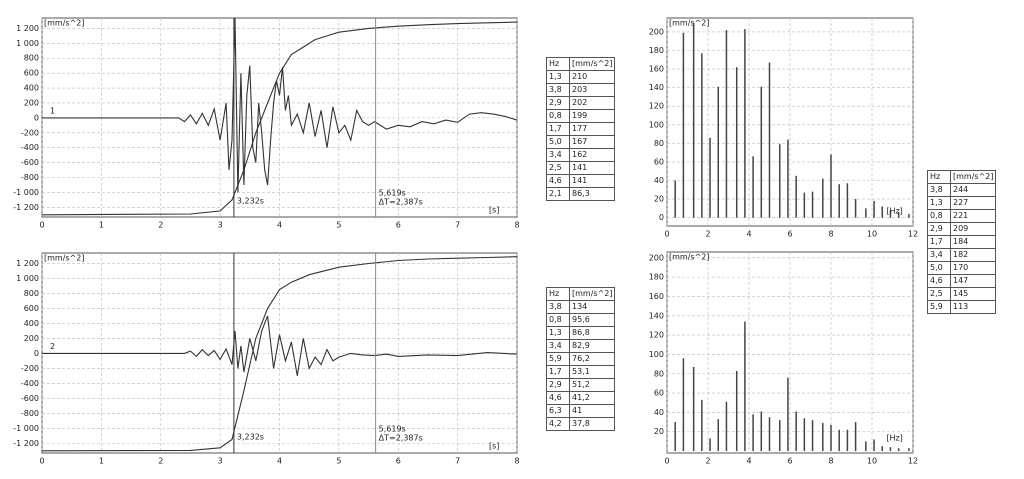 The width and height of the screenshot is (1024, 479). What do you see at coordinates (592, 385) in the screenshot?
I see `table-cell: 51,2` at bounding box center [592, 385].